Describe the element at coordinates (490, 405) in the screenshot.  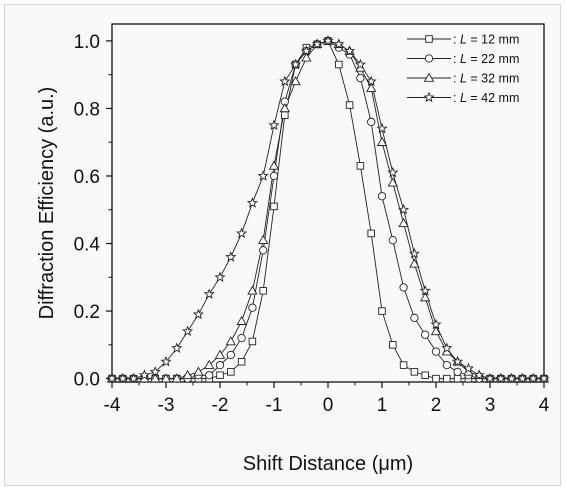
I see `x-tick-label: 3` at that location.